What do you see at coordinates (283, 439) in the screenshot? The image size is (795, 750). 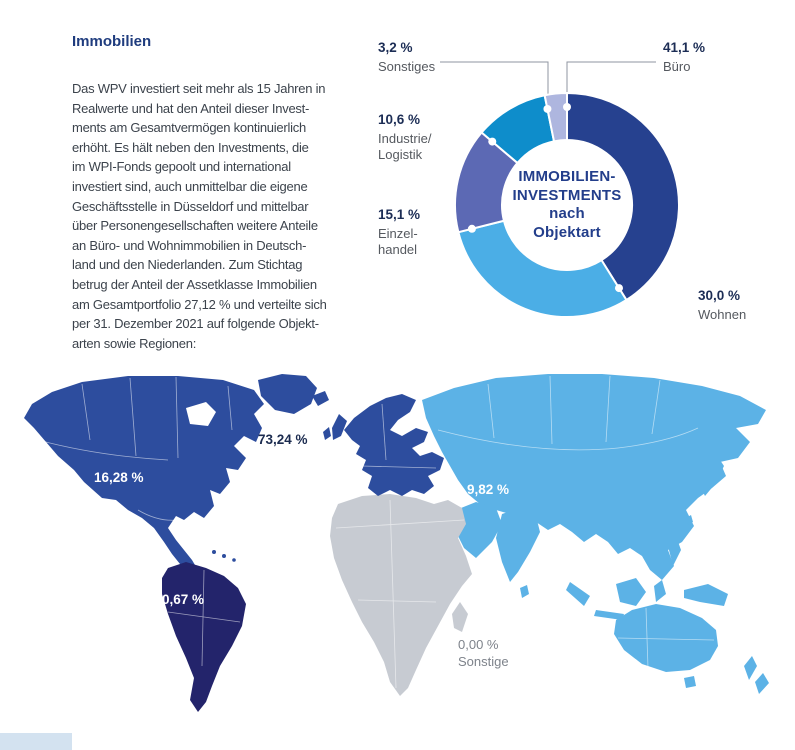 I see `map-label-europe: 73,24 %` at bounding box center [283, 439].